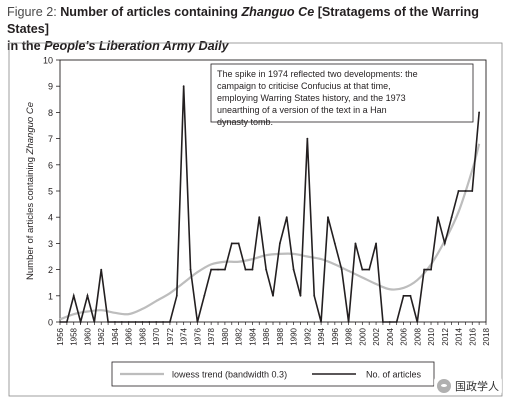  I want to click on x-tick-label: 2010, so click(431, 336).